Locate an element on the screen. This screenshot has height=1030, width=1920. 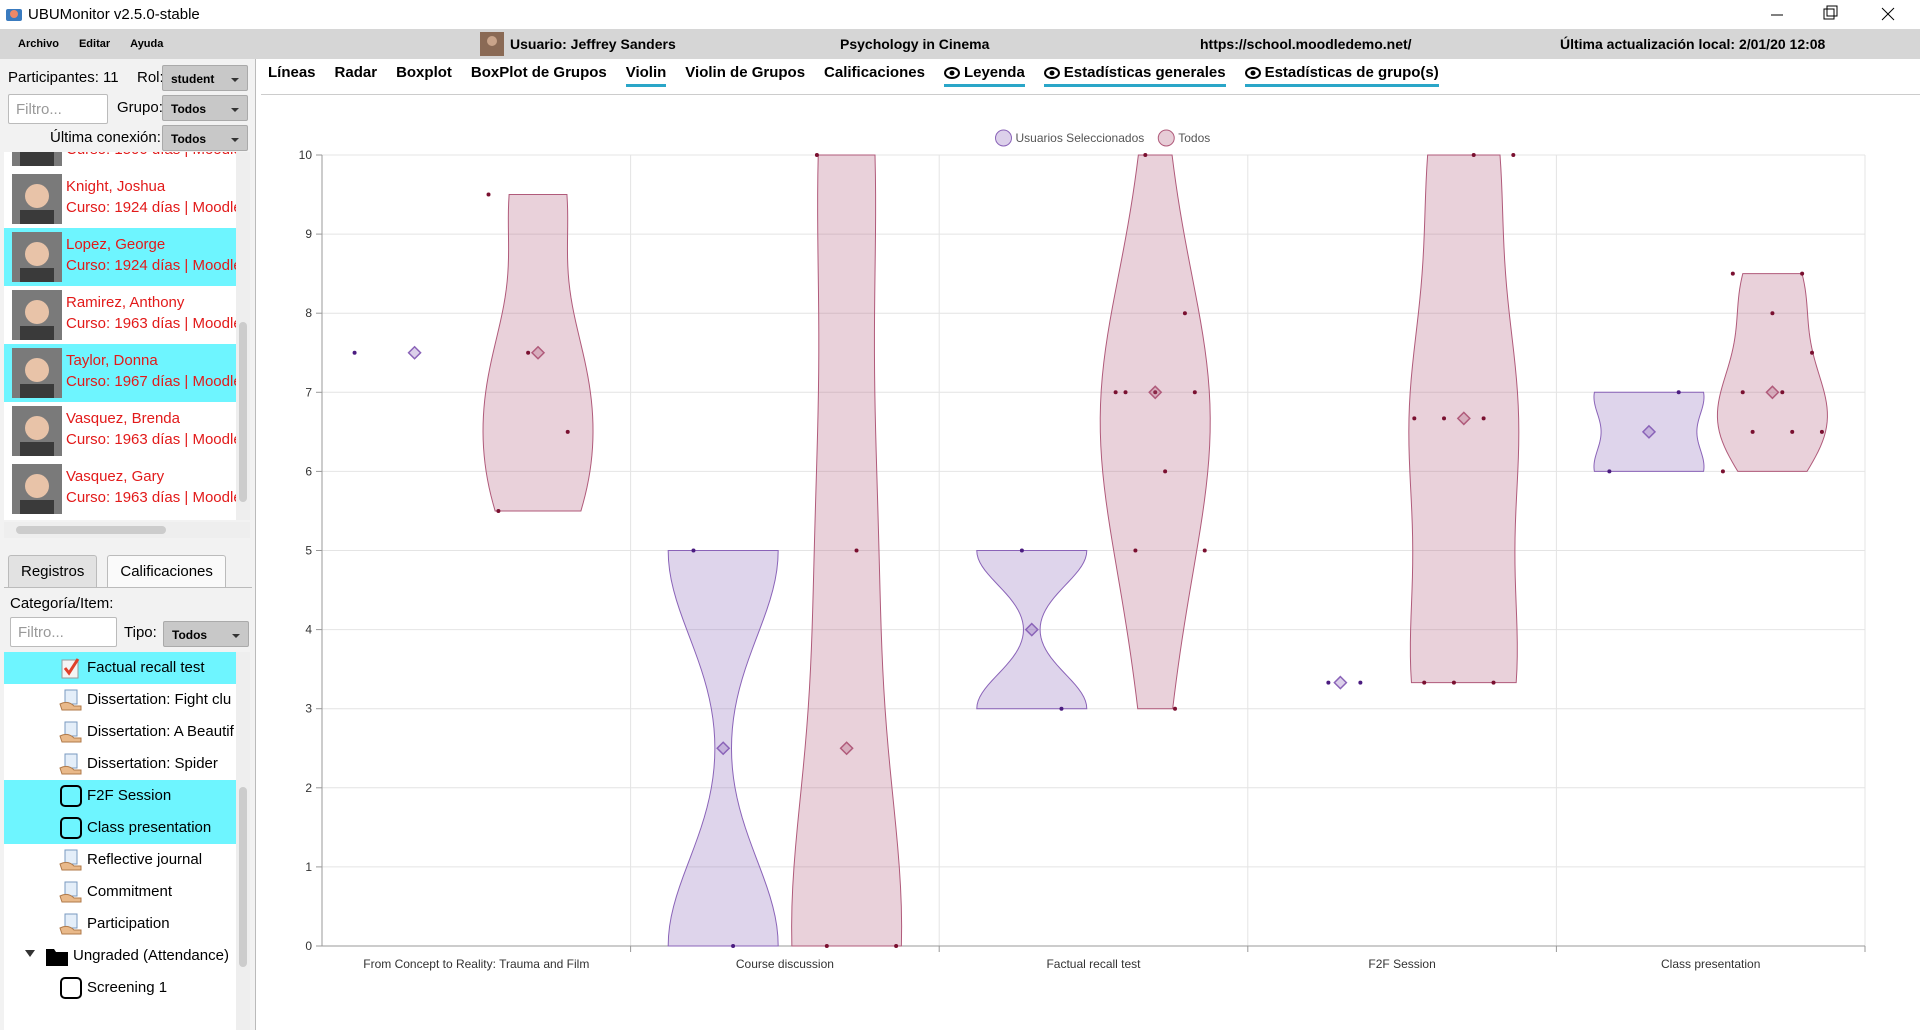
chart-tab: Leyenda is located at coordinates (984, 75).